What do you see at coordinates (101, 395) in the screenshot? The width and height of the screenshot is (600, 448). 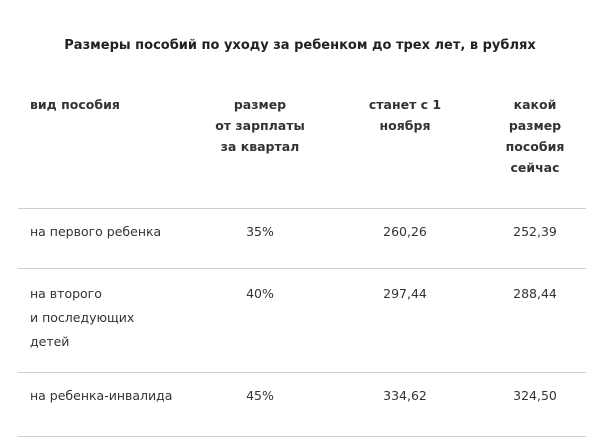 I see `cell-type: на ребенка-инвалида` at bounding box center [101, 395].